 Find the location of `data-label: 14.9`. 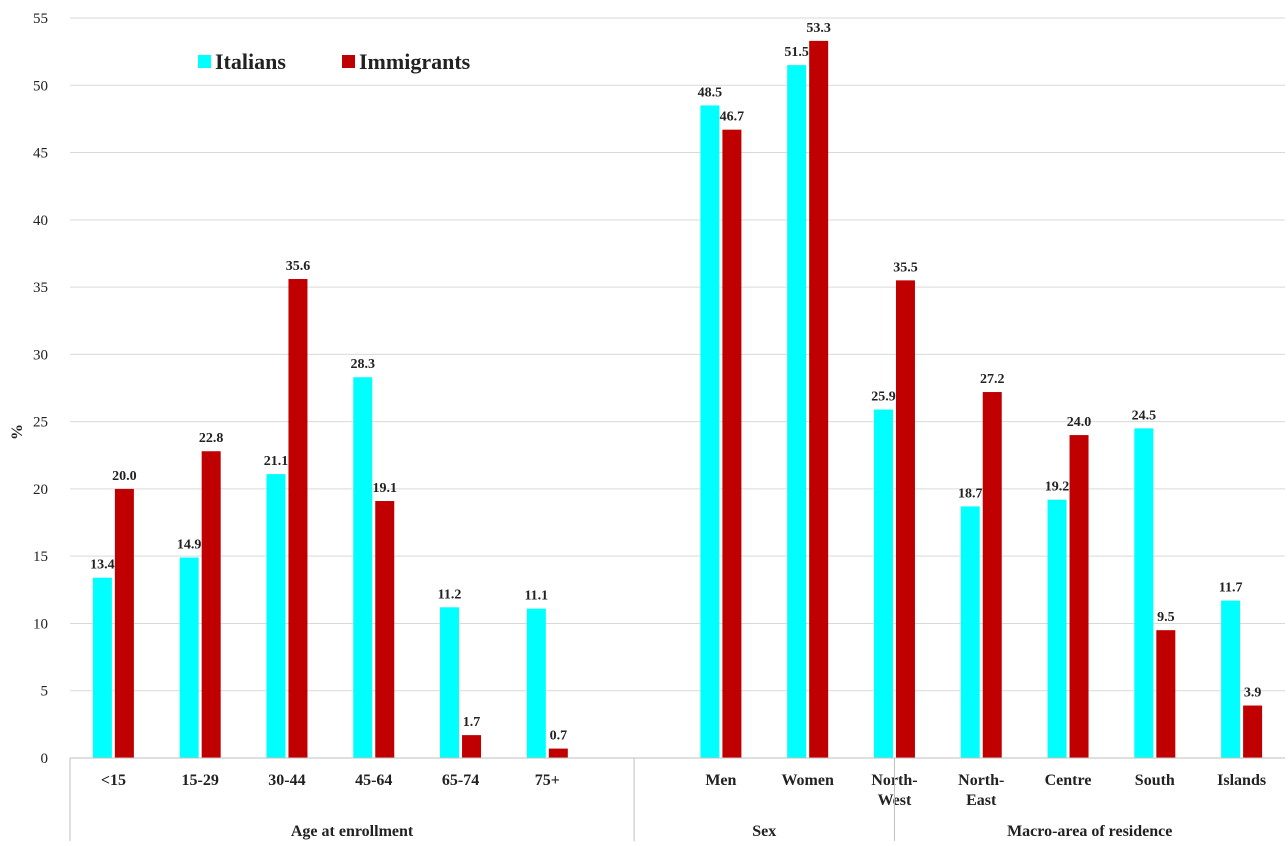

data-label: 14.9 is located at coordinates (189, 545).